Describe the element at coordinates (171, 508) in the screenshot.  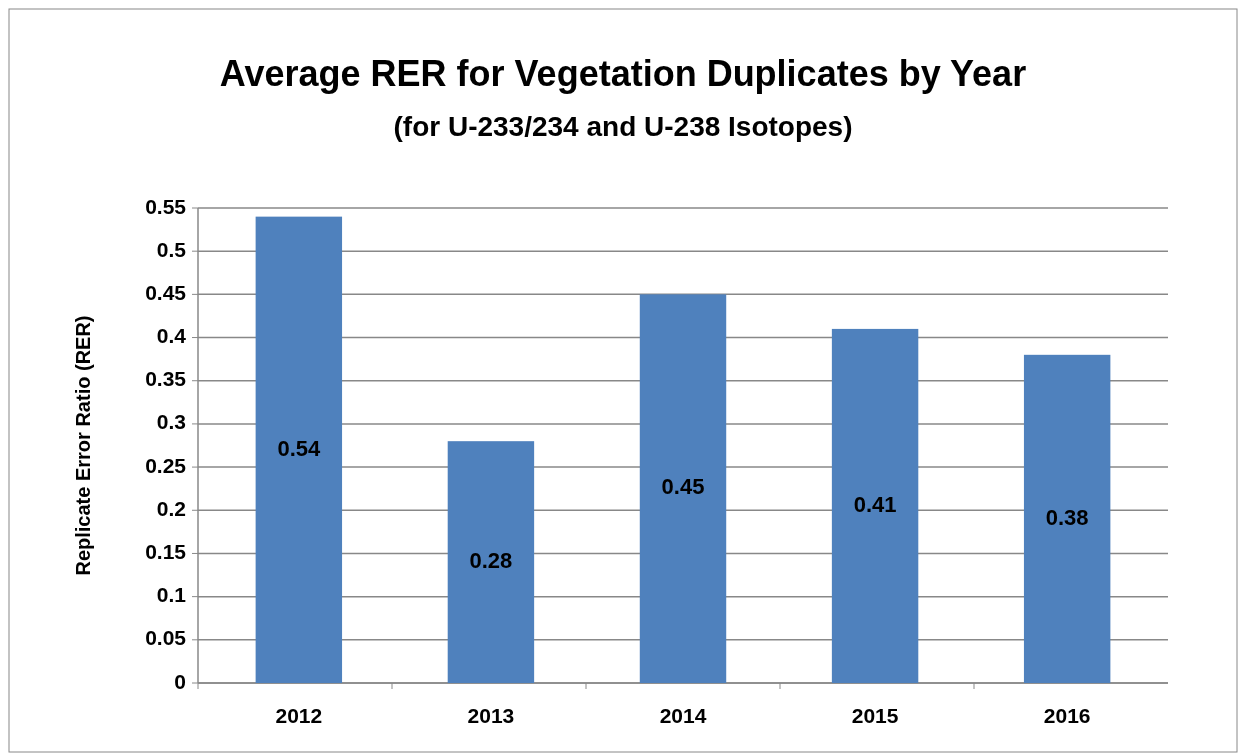
I see `y-tick-label: 0.2` at that location.